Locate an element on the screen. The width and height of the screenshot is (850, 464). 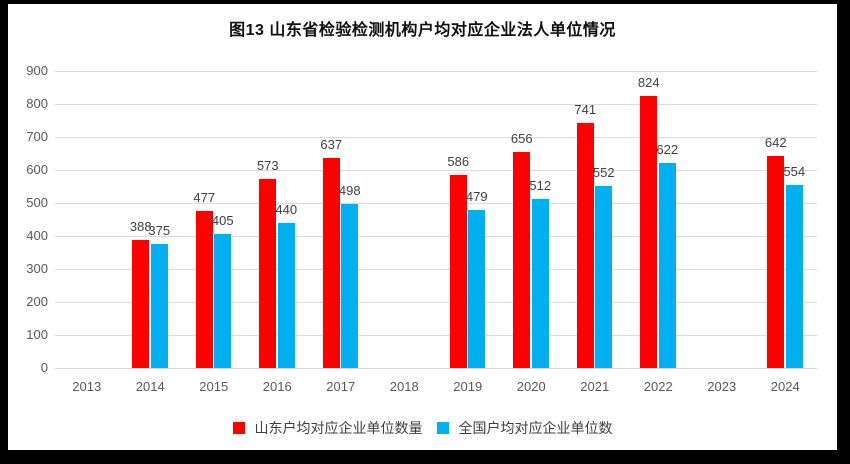
legend-swatch-national is located at coordinates (442, 428).